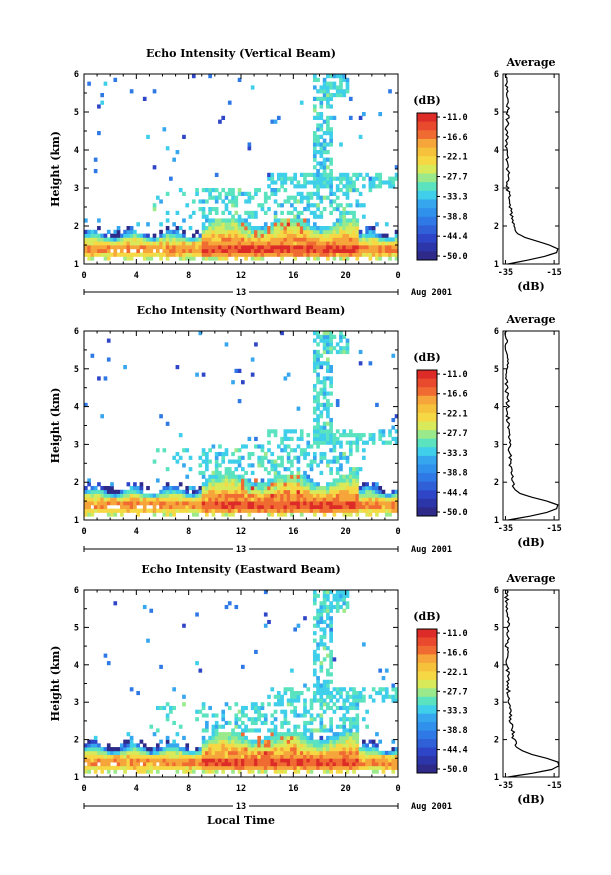 This screenshot has height=875, width=611. What do you see at coordinates (455, 751) in the screenshot?
I see `colorbar-tick-label: -44.4` at bounding box center [455, 751].